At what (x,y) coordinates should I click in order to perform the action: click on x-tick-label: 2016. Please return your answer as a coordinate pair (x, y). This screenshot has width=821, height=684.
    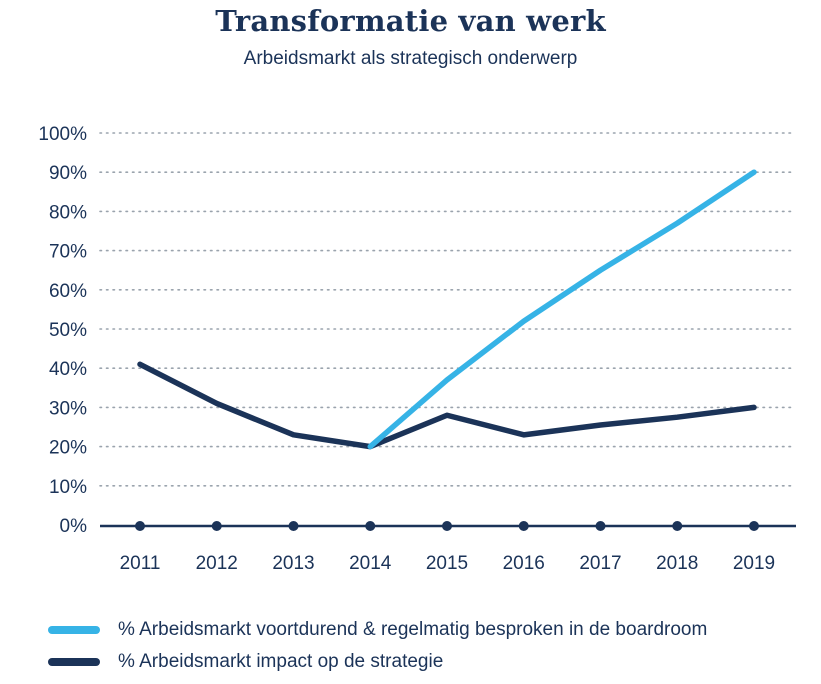
    Looking at the image, I should click on (524, 563).